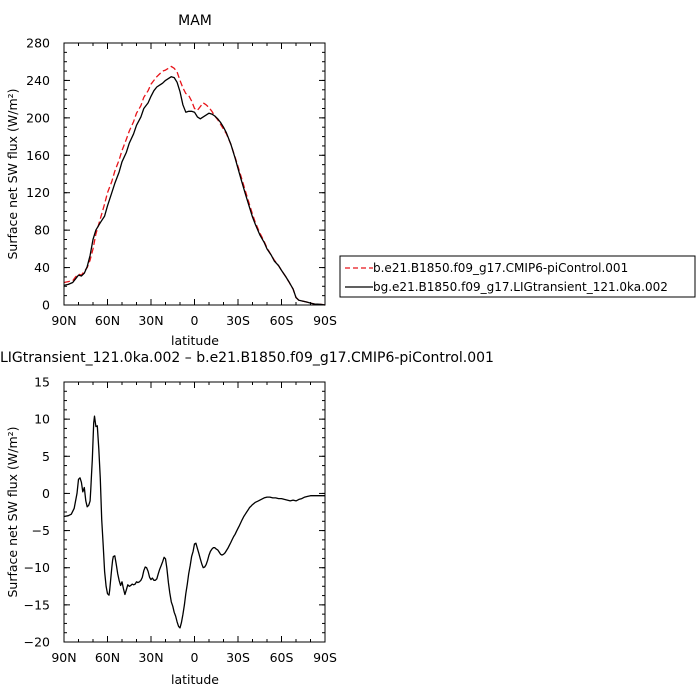 The height and width of the screenshot is (700, 700). What do you see at coordinates (325, 657) in the screenshot?
I see `bottom-x-tick-label: 90S` at bounding box center [325, 657].